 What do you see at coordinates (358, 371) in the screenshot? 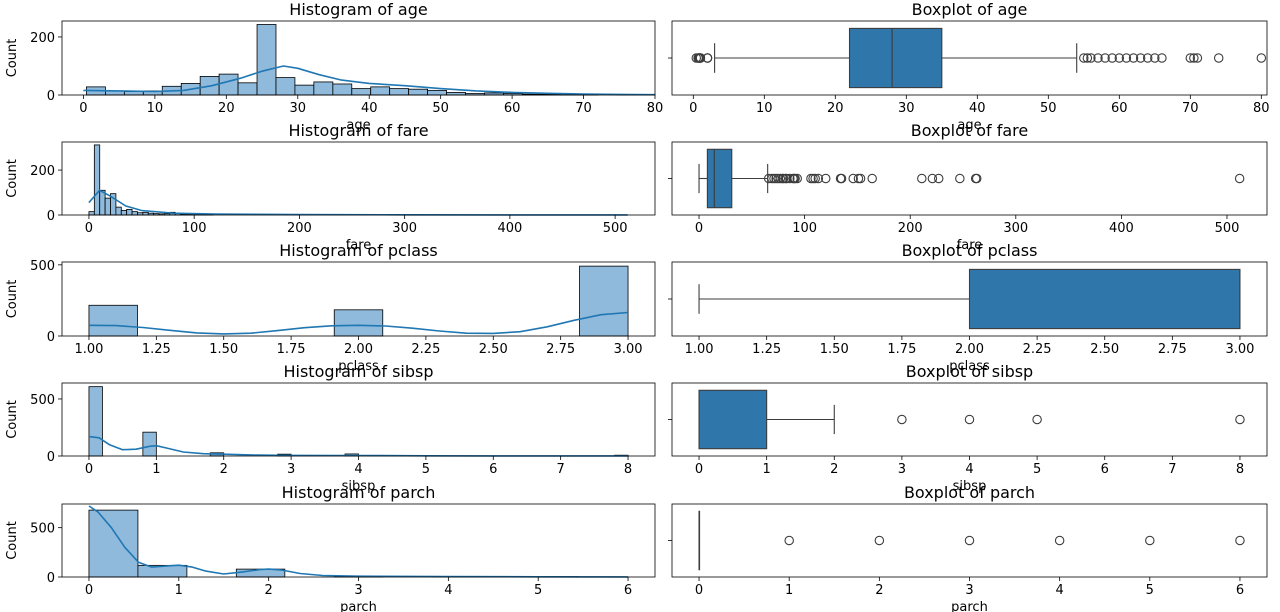
I see `chart-title: Histogram of sibsp` at bounding box center [358, 371].